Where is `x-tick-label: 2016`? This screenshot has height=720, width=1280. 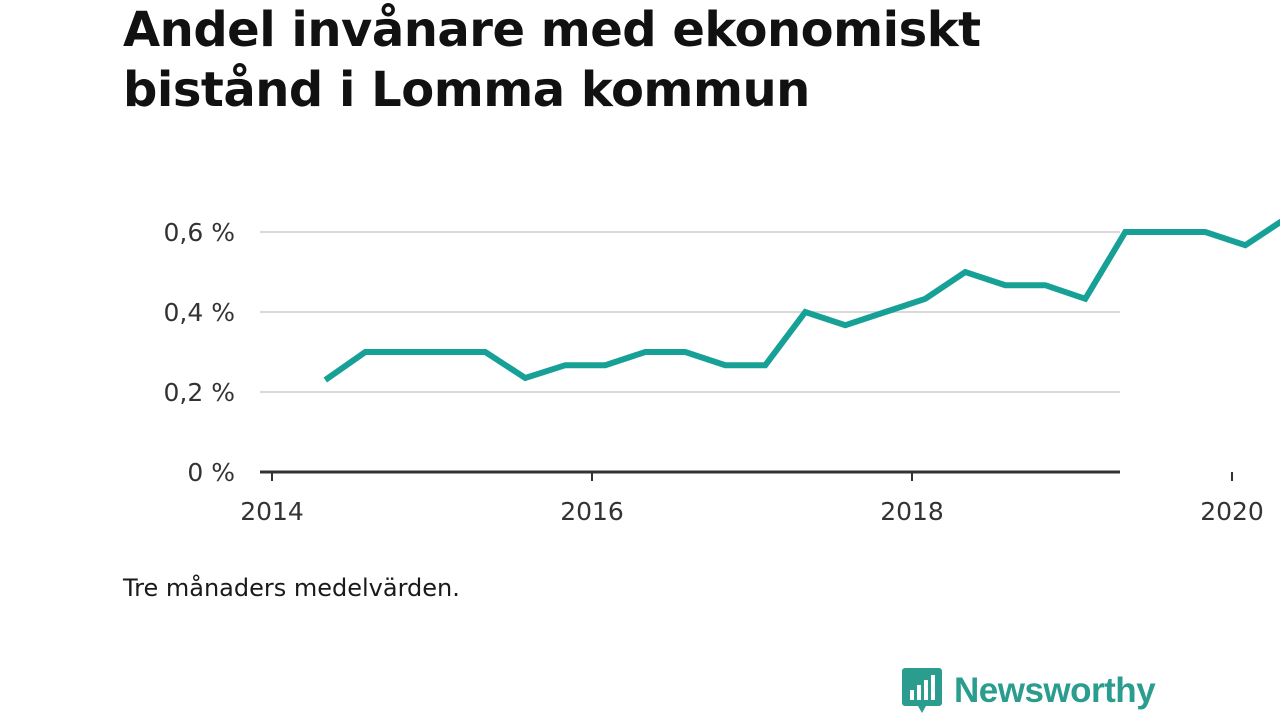
x-tick-label: 2016 is located at coordinates (592, 511).